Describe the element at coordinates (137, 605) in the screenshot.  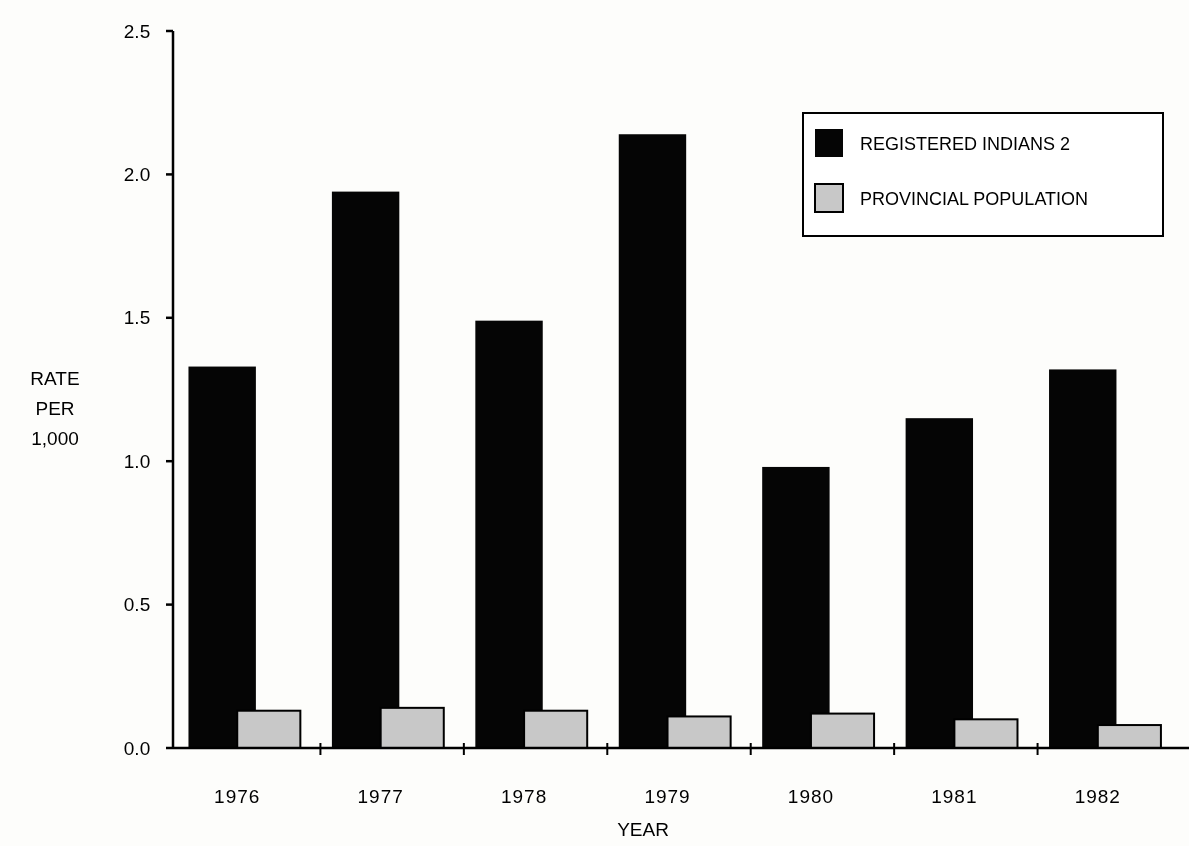
I see `y-tick-label: 0.5` at that location.